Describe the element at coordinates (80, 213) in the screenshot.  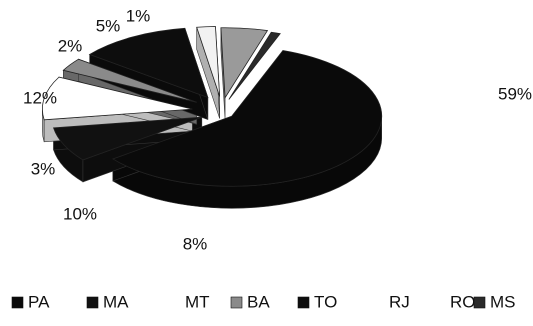
I see `slice-label-mt: 10%` at that location.